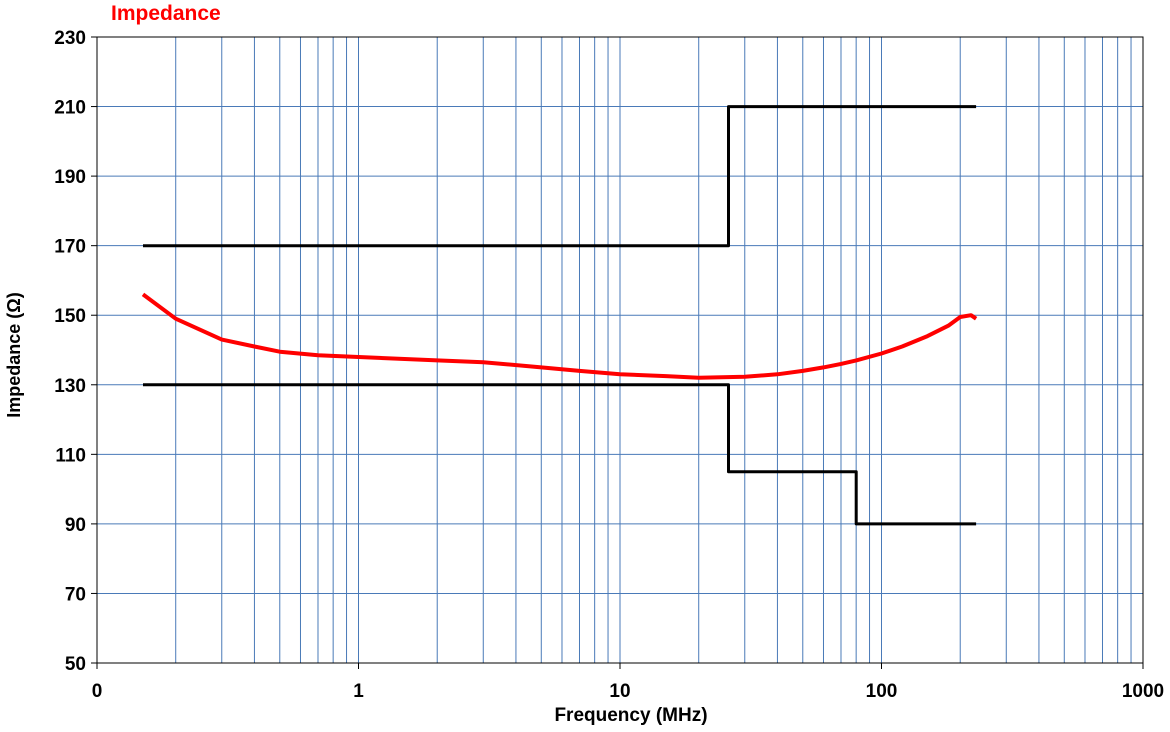 Image resolution: width=1170 pixels, height=732 pixels. What do you see at coordinates (75, 664) in the screenshot?
I see `y-tick-label: 50` at bounding box center [75, 664].